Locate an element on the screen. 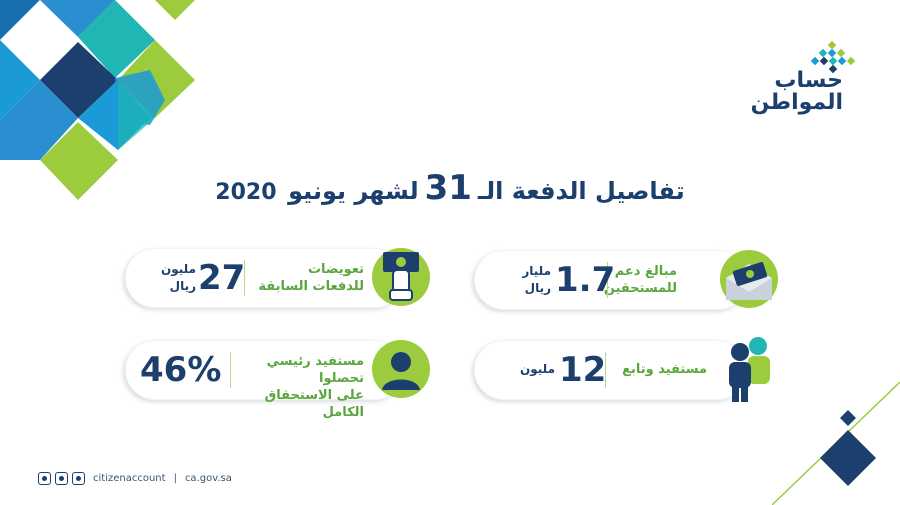  stat-label: مستفيد وتابع is located at coordinates (664, 369).